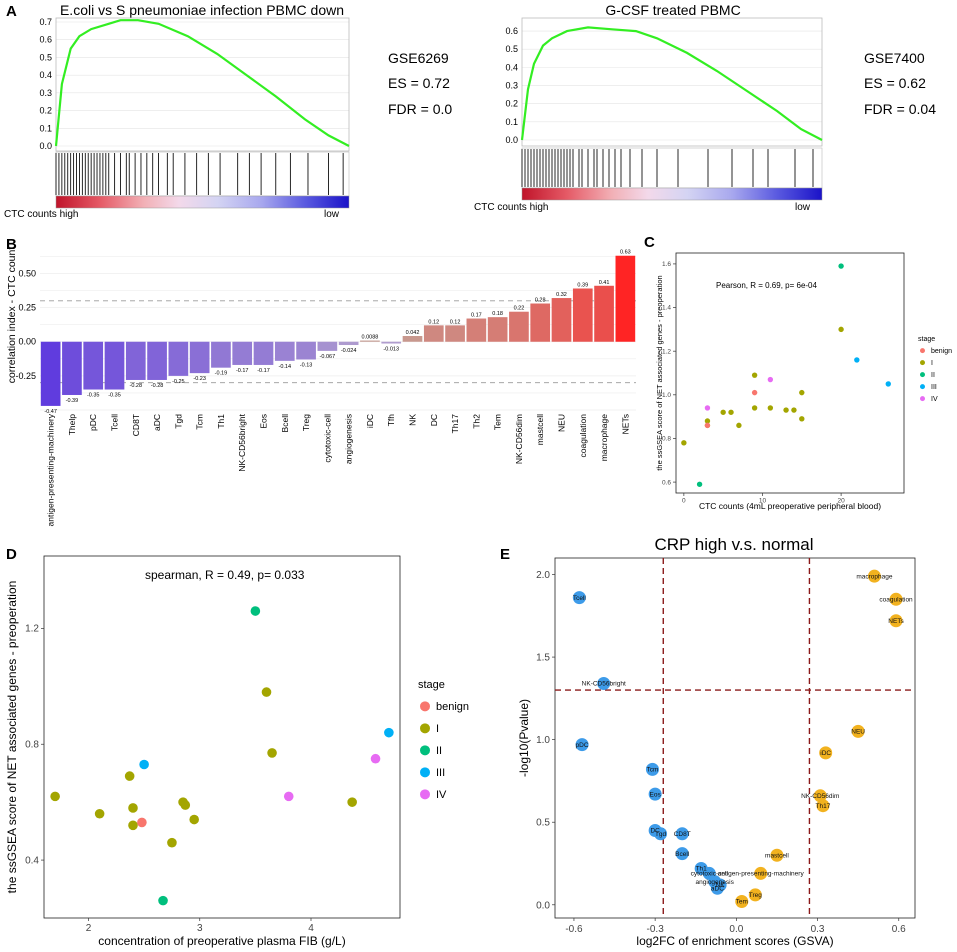 The height and width of the screenshot is (952, 957). Describe the element at coordinates (583, 436) in the screenshot. I see `bar-category-label: coagulation` at that location.